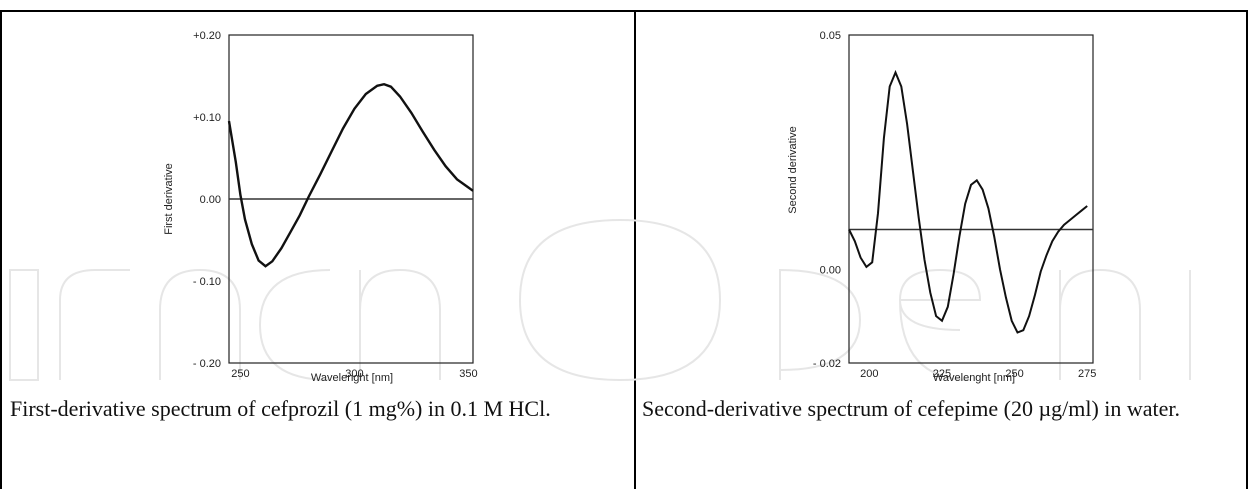 The image size is (1248, 489). I want to click on x-tick-label: 275, so click(1087, 374).